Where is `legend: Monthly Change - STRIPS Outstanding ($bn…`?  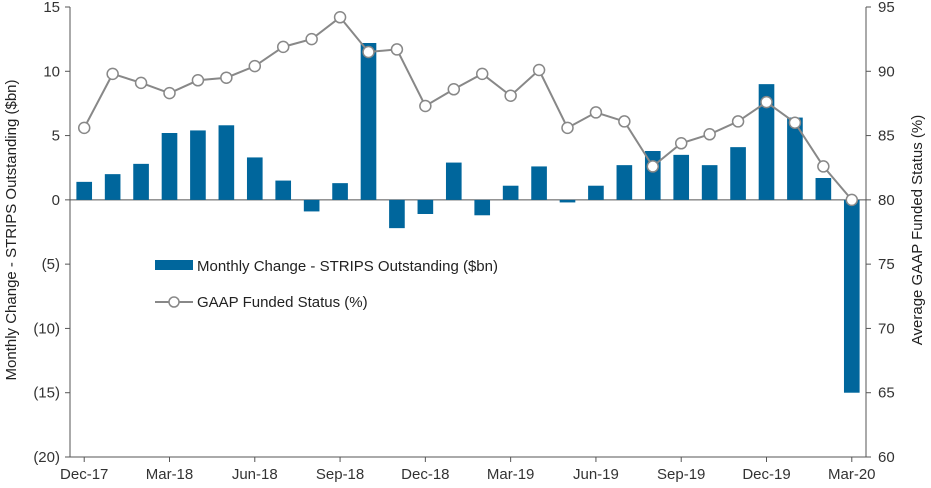
legend: Monthly Change - STRIPS Outstanding ($bn… is located at coordinates (326, 284).